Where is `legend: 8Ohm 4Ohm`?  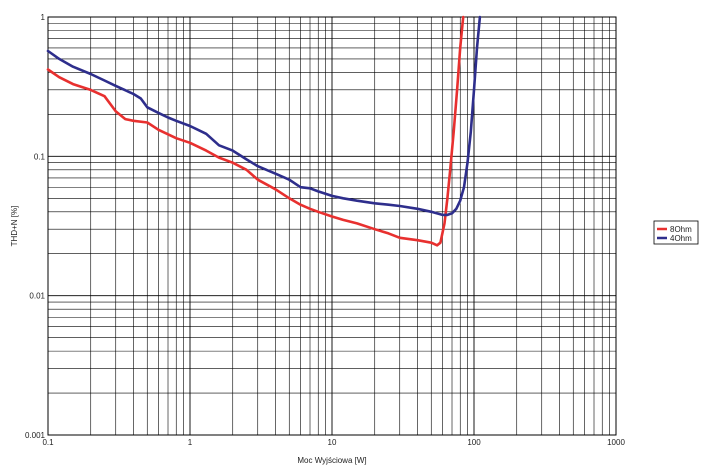 legend: 8Ohm 4Ohm is located at coordinates (676, 232).